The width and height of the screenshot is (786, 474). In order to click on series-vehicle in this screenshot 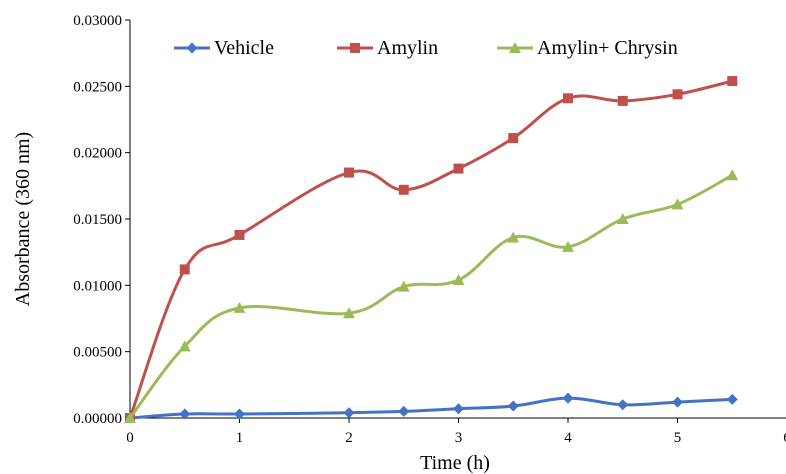, I will do `click(431, 408)`.